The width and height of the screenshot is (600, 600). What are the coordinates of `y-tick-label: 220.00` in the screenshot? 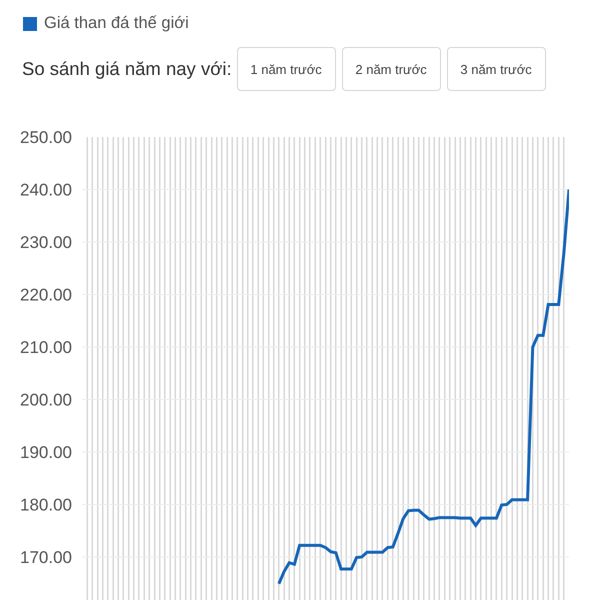 It's located at (46, 294).